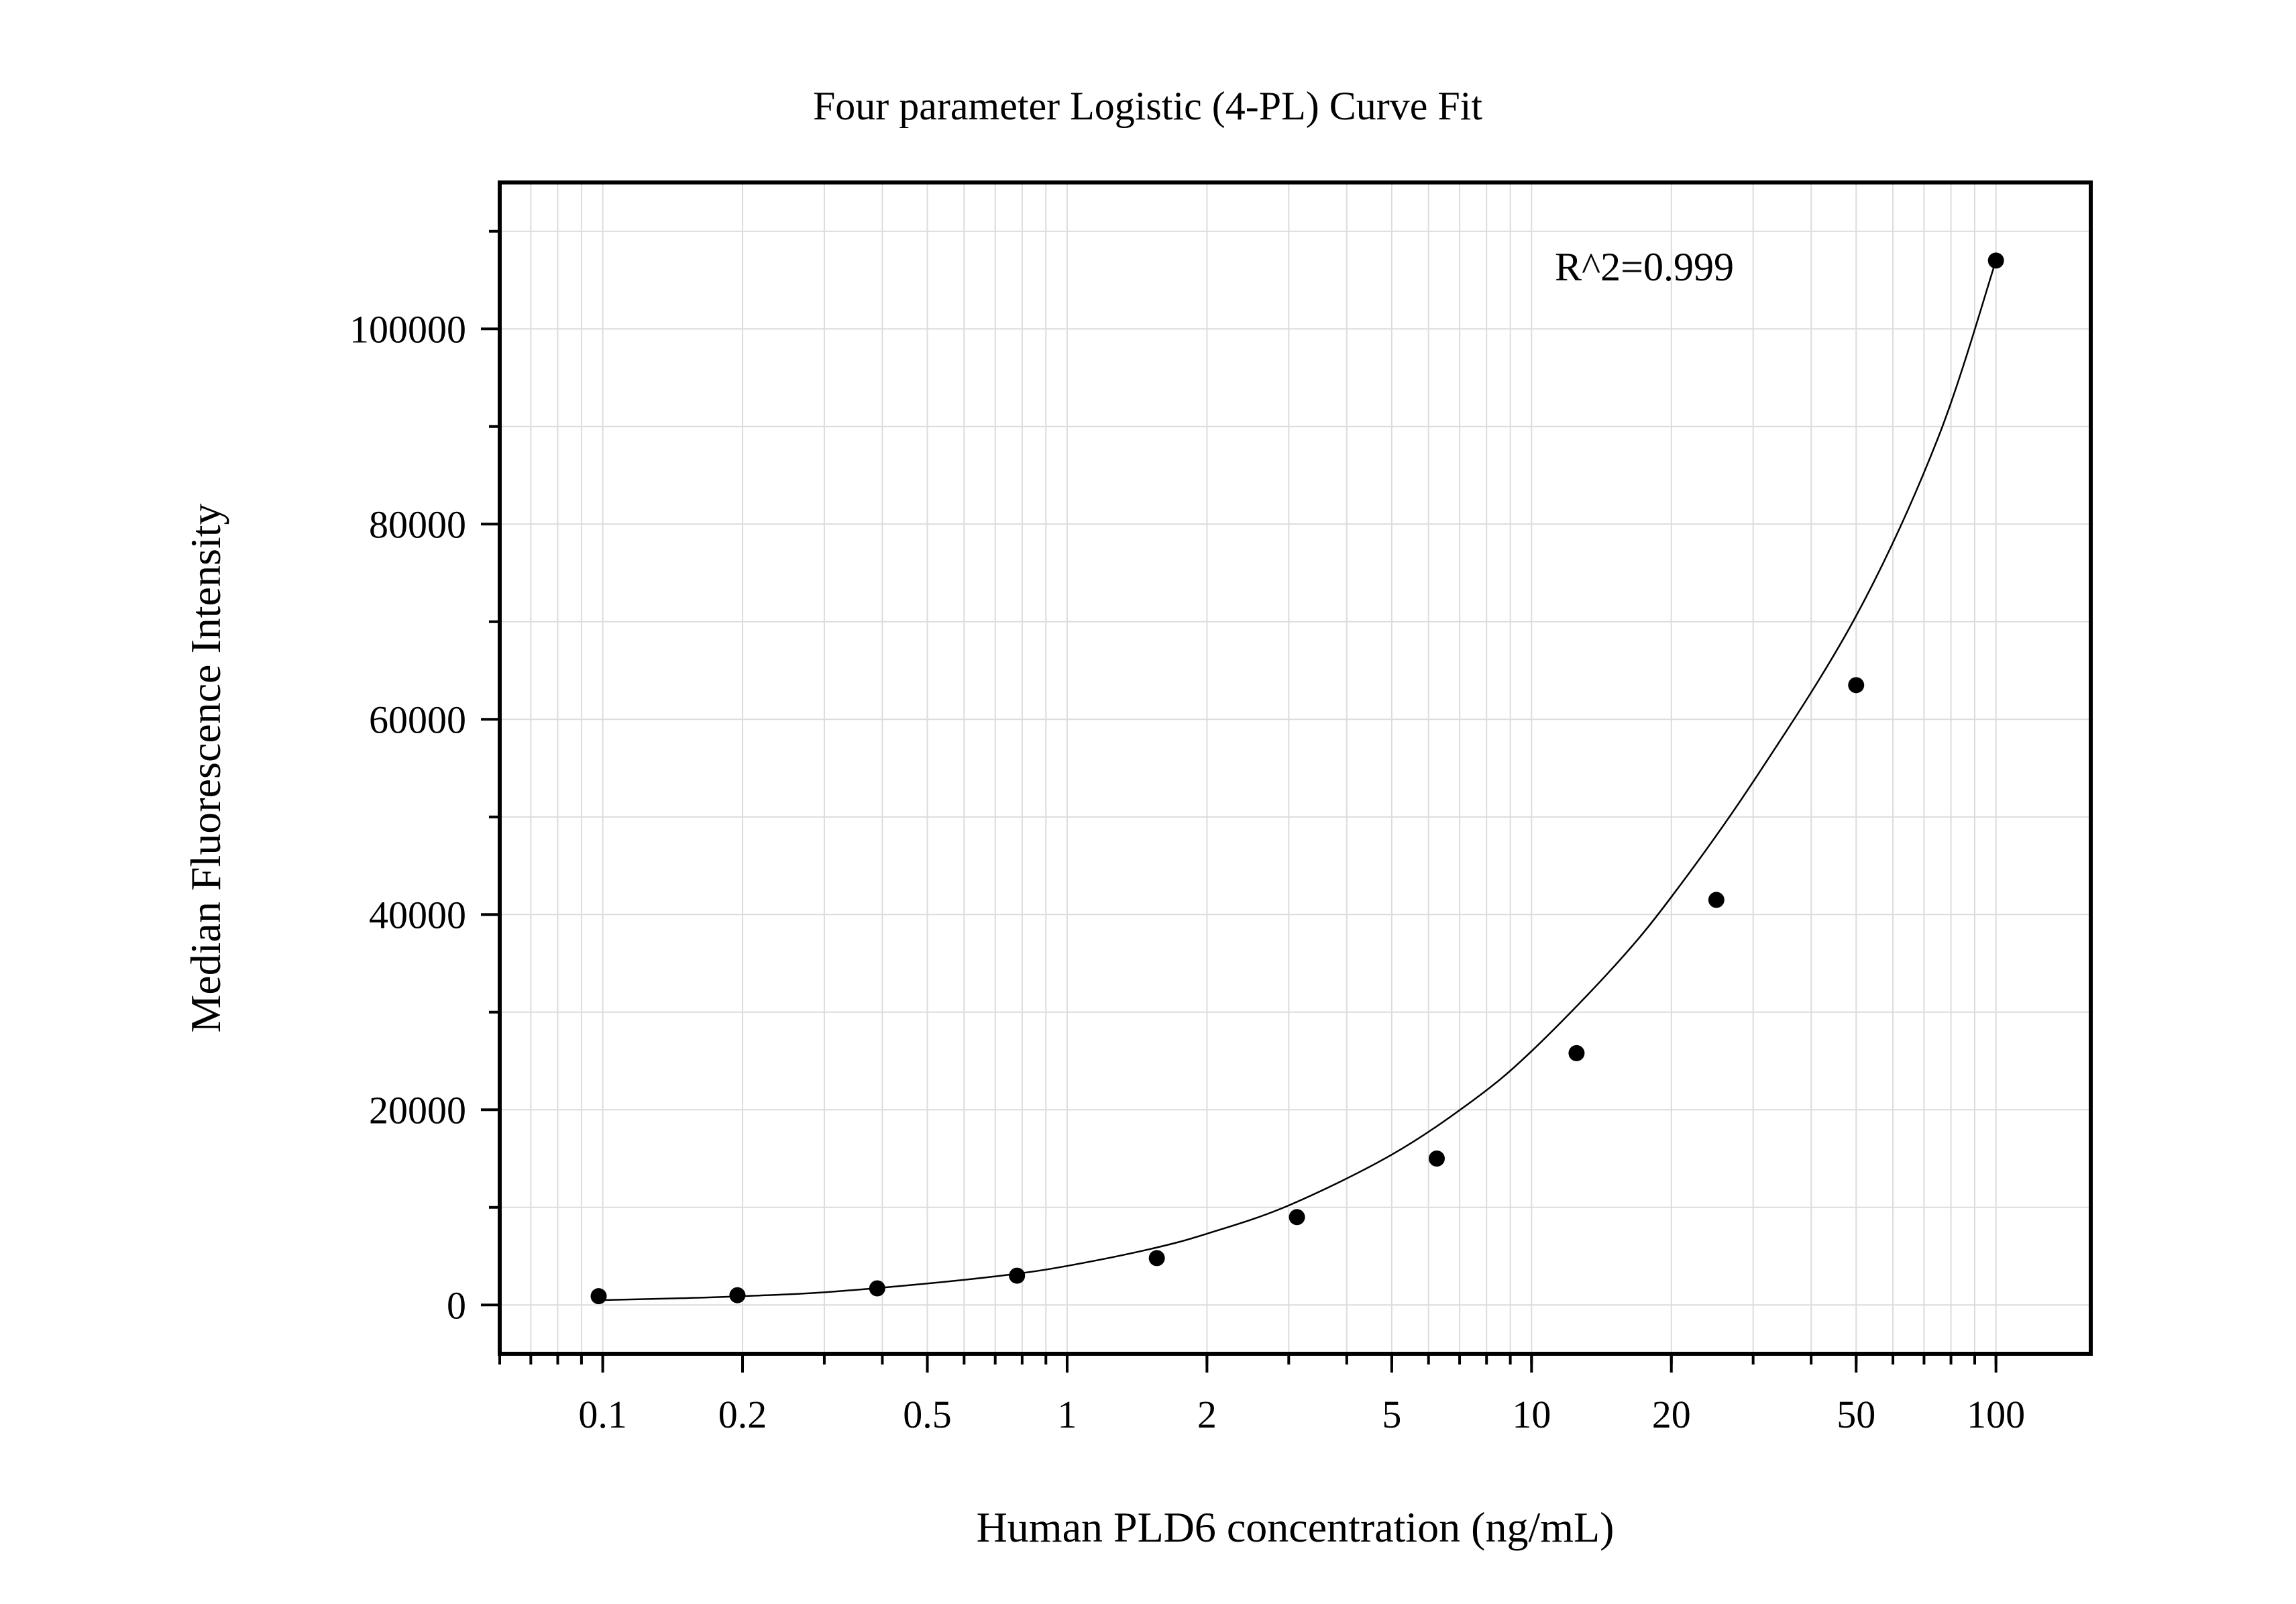  Describe the element at coordinates (1645, 267) in the screenshot. I see `r-squared-annotation: R^2=0.999` at that location.